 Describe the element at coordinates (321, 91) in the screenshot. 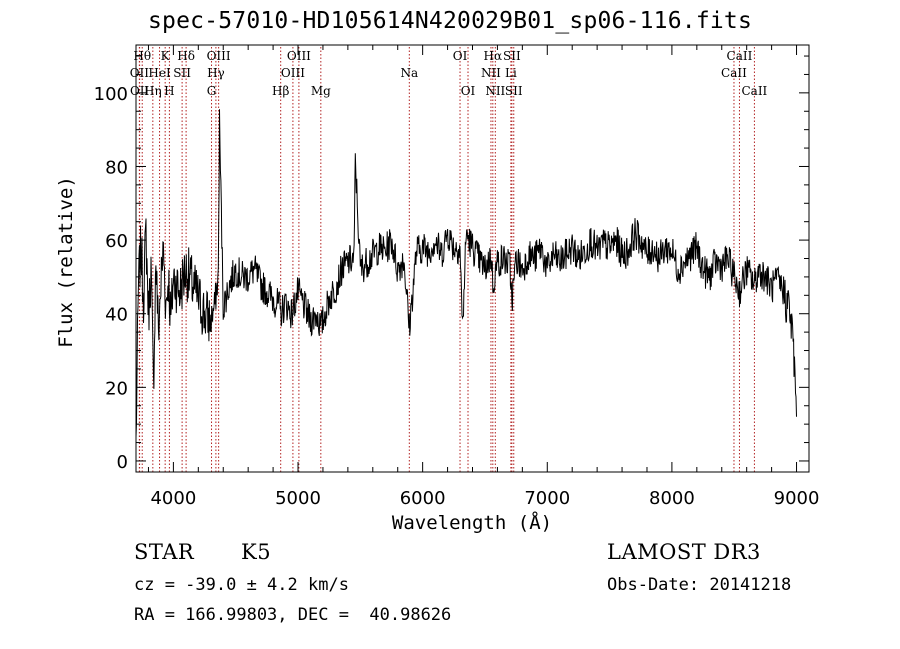

I see `line-label-15: Mg` at that location.